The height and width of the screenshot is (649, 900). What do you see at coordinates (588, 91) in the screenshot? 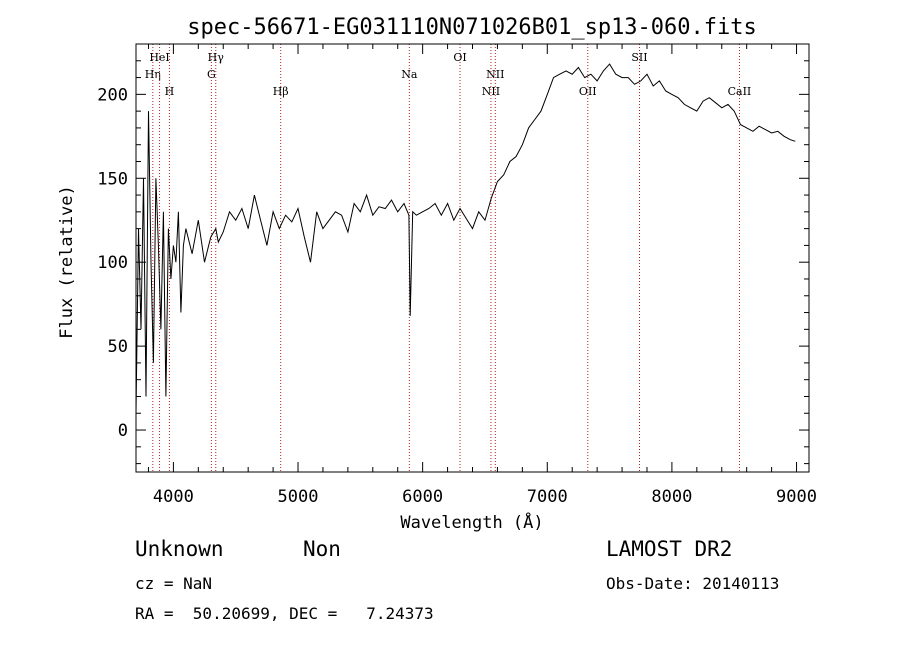
I see `marker-label: OII` at bounding box center [588, 91].